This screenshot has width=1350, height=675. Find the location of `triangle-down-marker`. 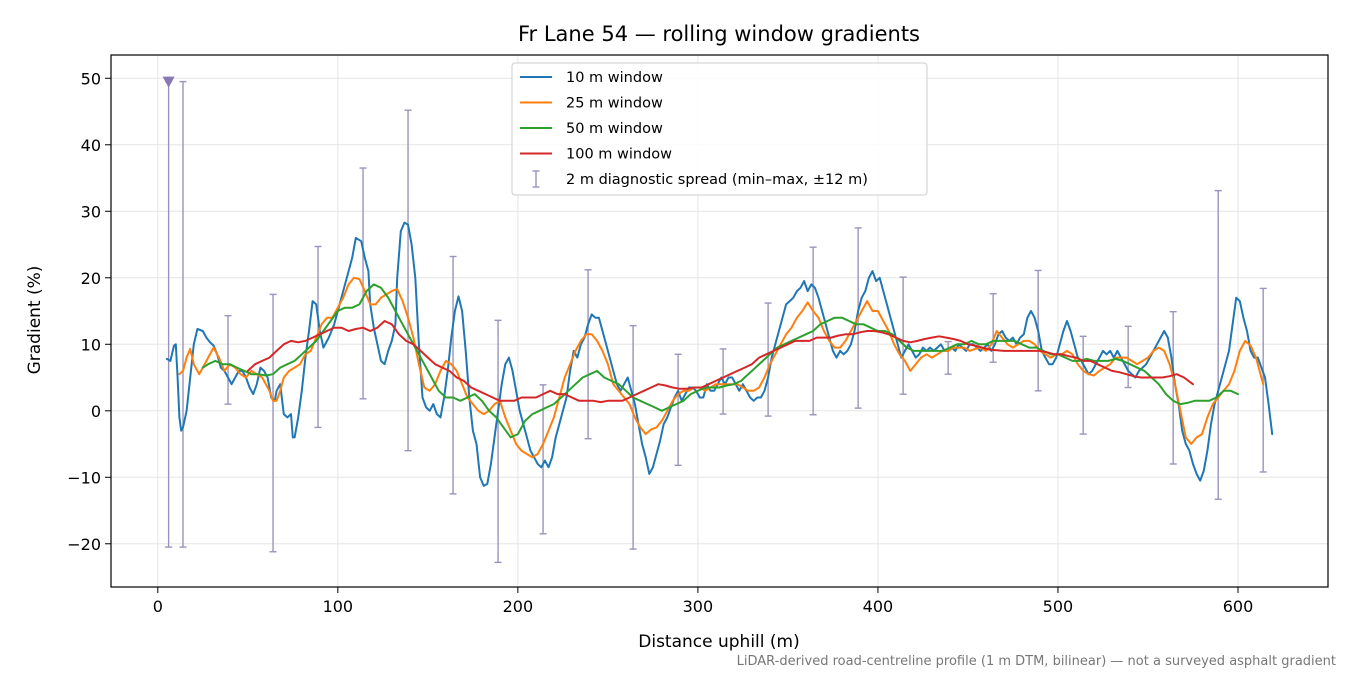

triangle-down-marker is located at coordinates (168, 82).